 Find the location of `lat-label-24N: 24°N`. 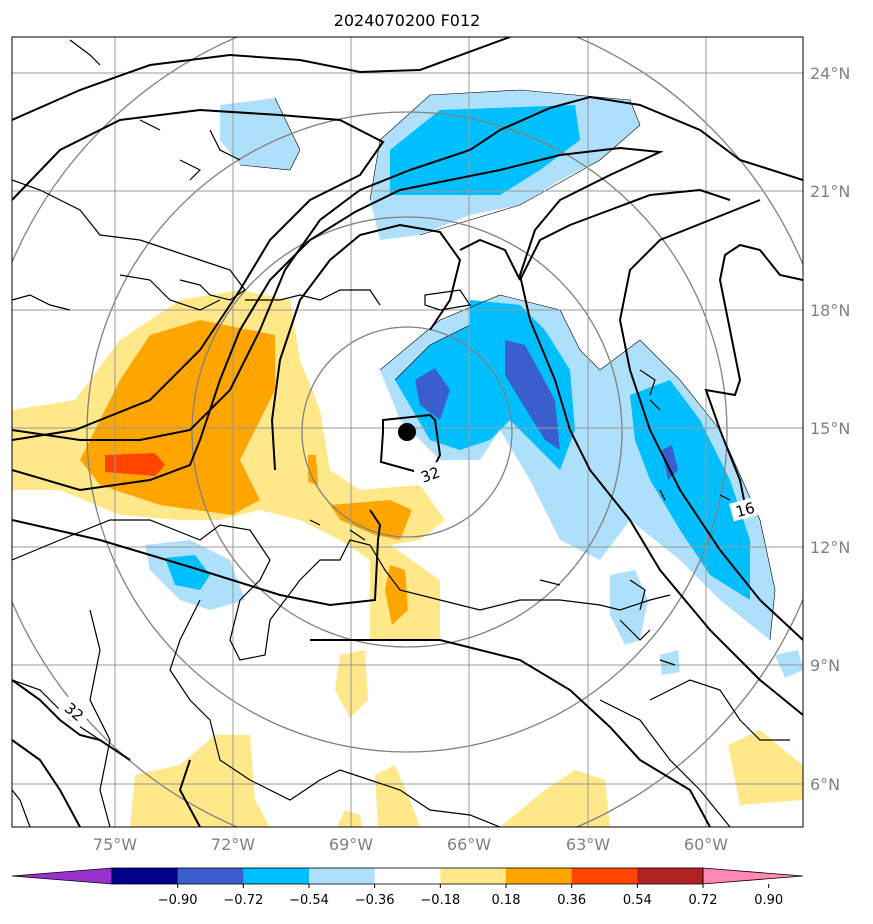

lat-label-24N: 24°N is located at coordinates (830, 73).